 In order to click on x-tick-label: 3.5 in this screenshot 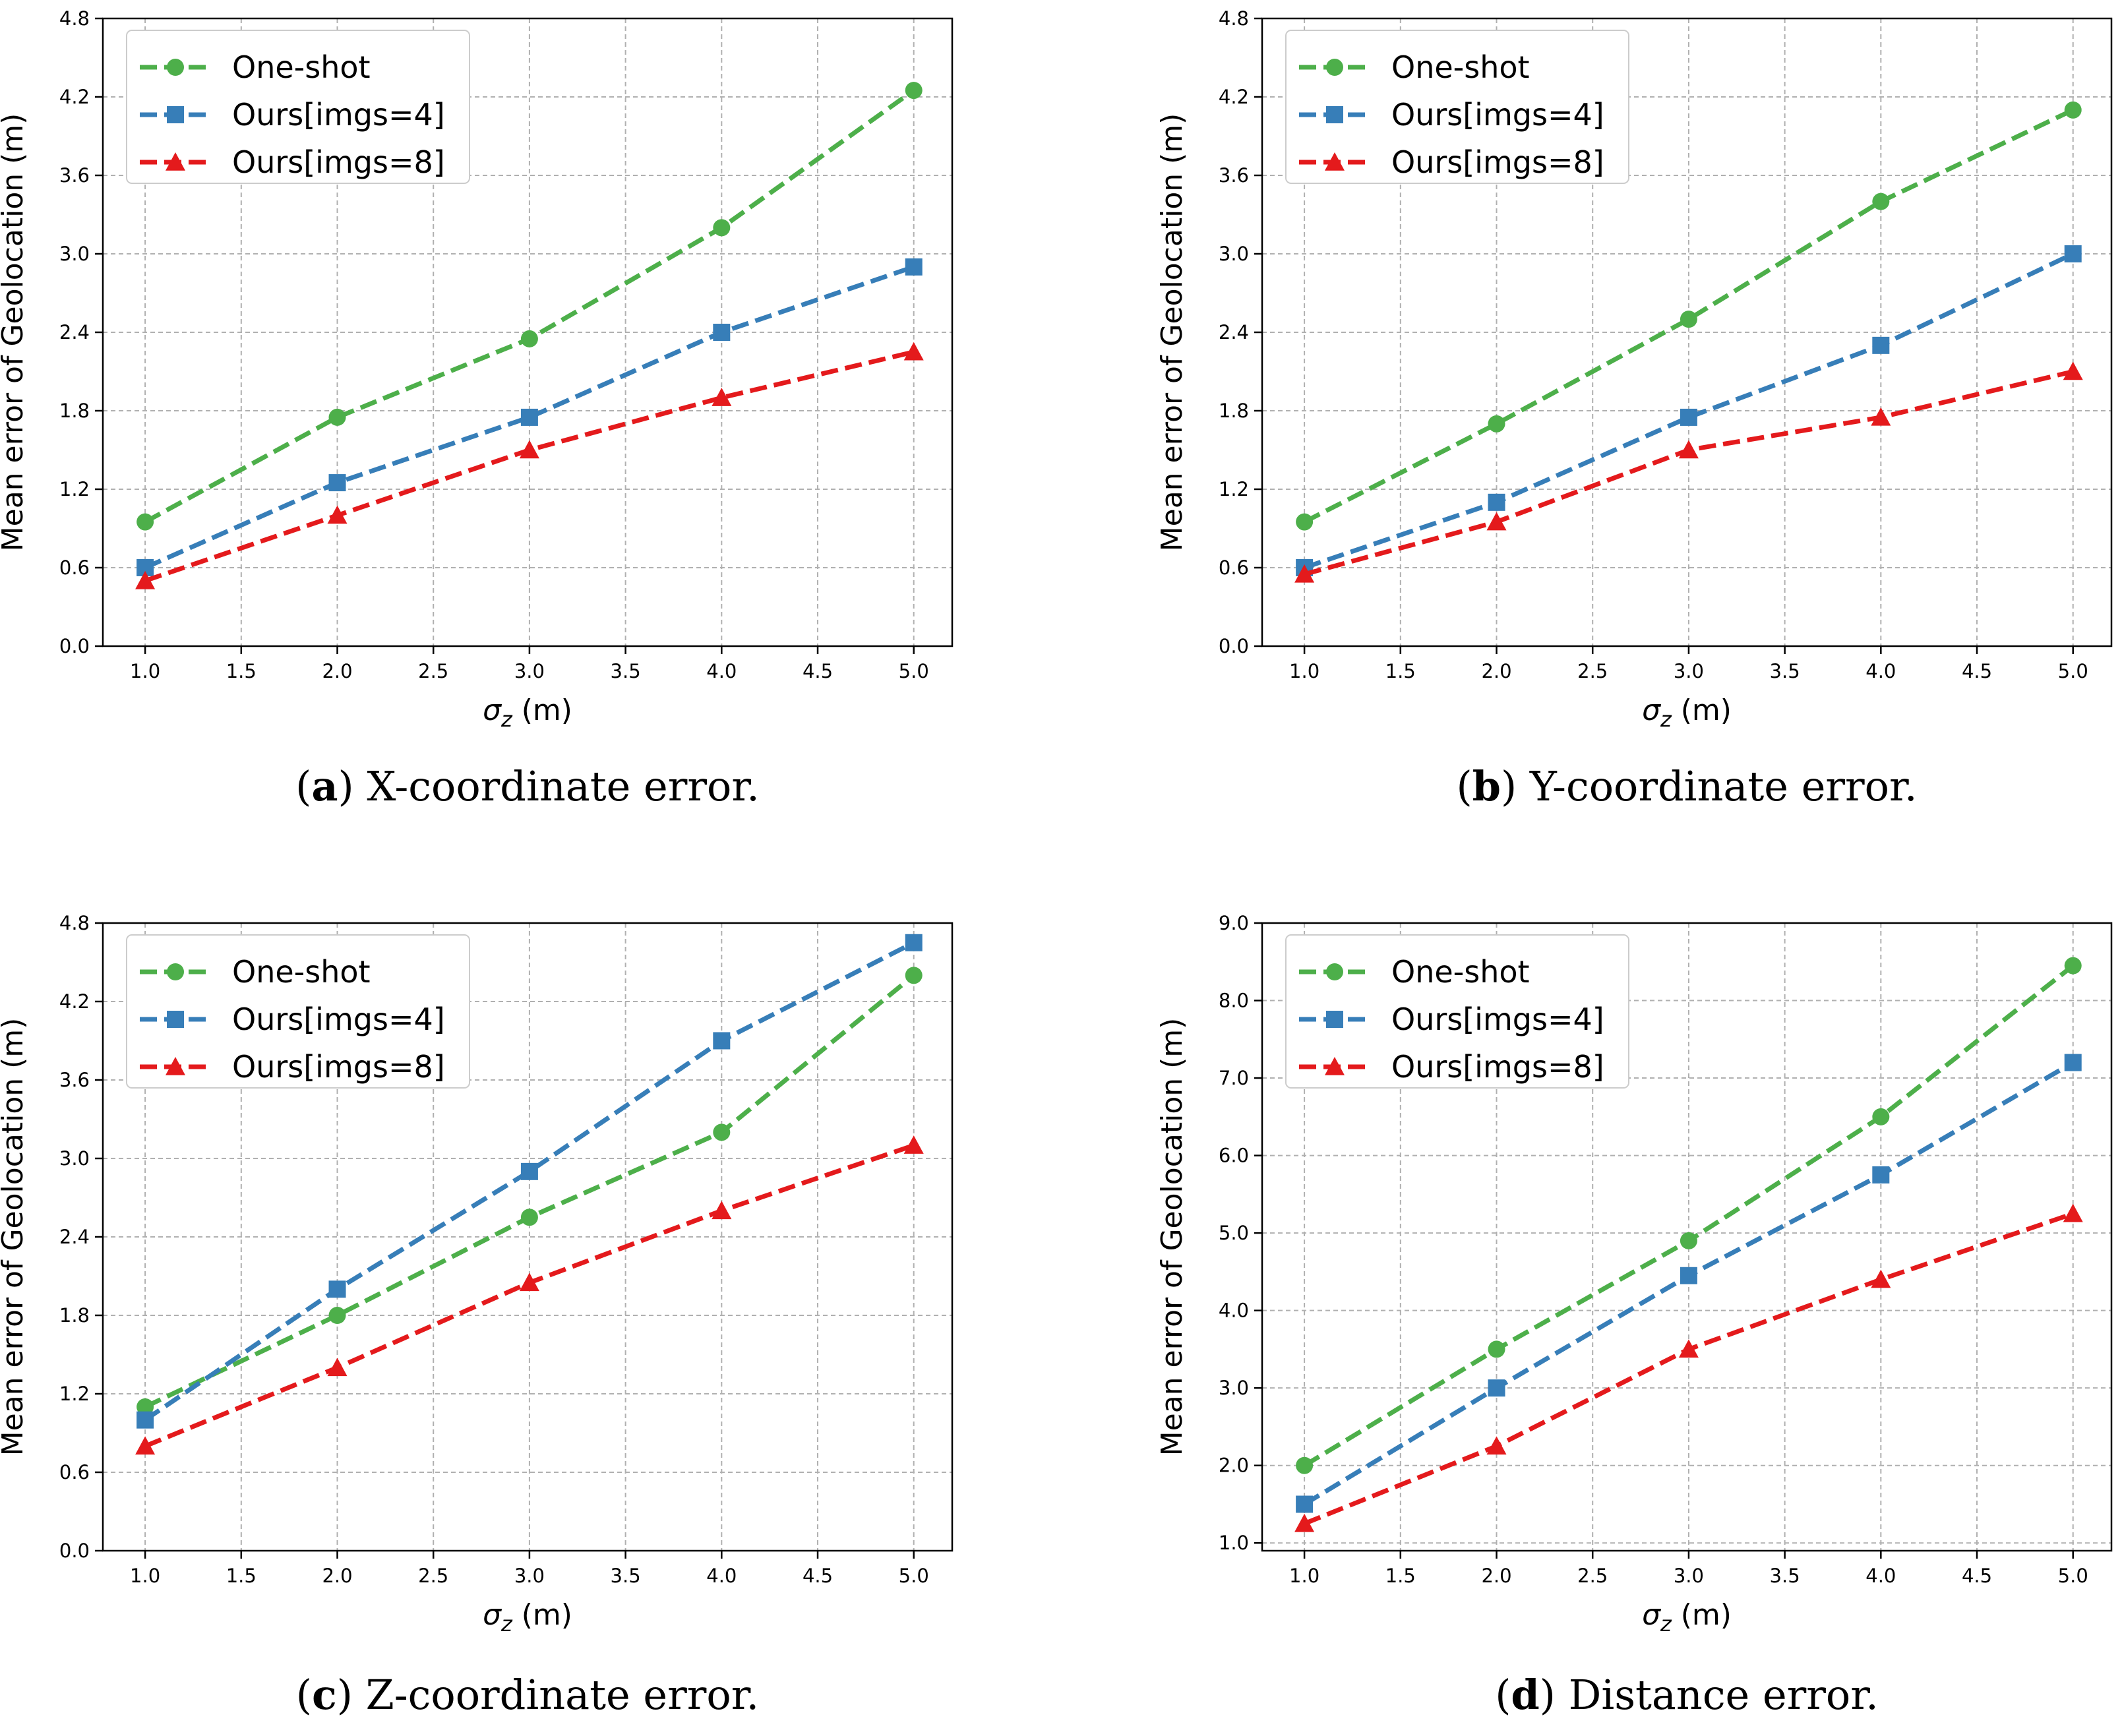, I will do `click(626, 671)`.